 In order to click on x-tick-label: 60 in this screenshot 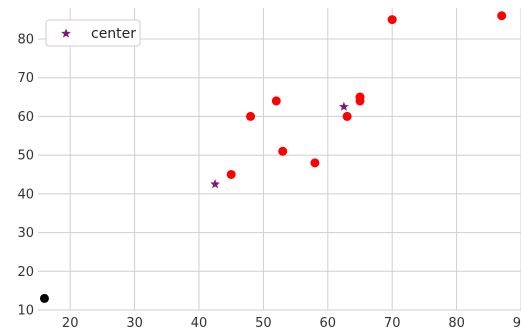, I will do `click(328, 323)`.